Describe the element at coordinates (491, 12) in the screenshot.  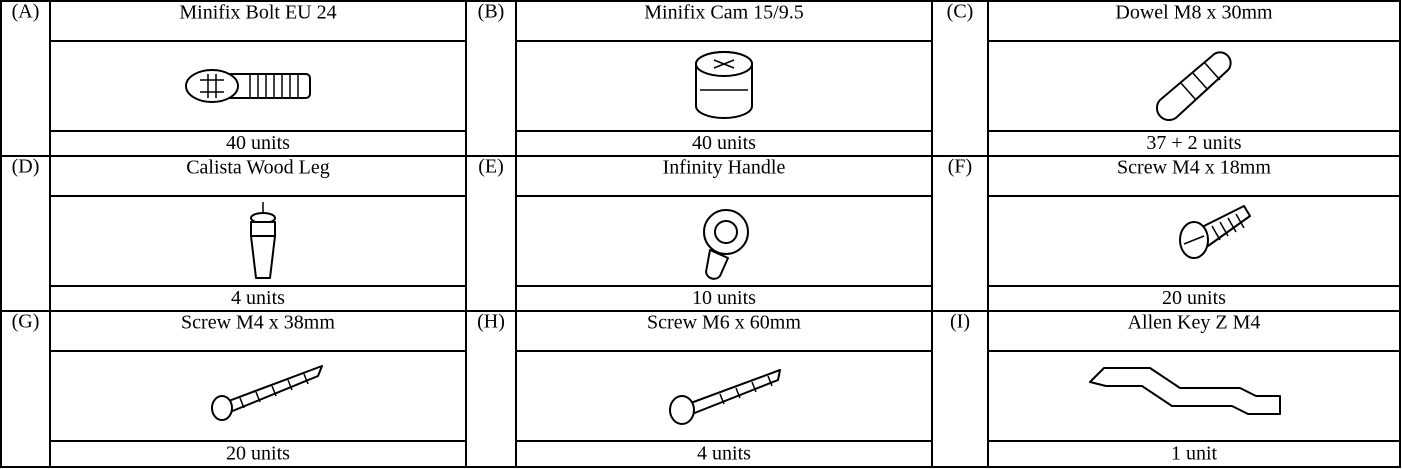
I see `item-letter: (B)` at that location.